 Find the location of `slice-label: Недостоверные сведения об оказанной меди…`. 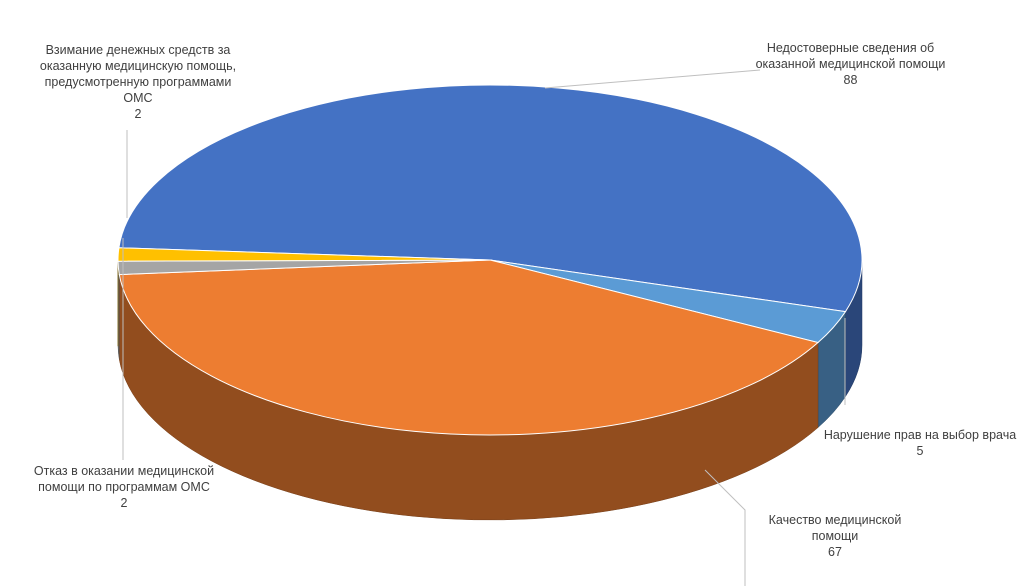

slice-label: Недостоверные сведения об оказанной меди… is located at coordinates (850, 64).